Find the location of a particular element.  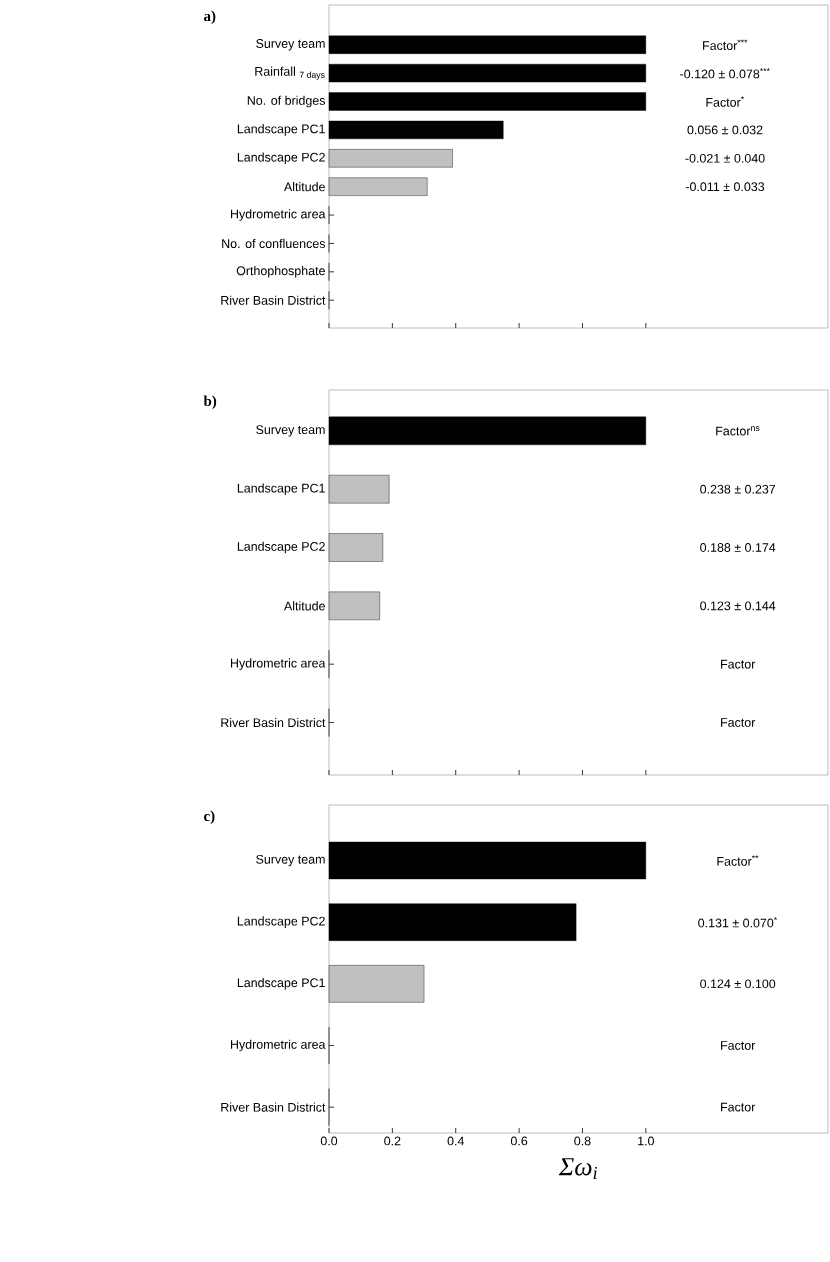

annotation: 0.124 ± 0.100 is located at coordinates (738, 984).